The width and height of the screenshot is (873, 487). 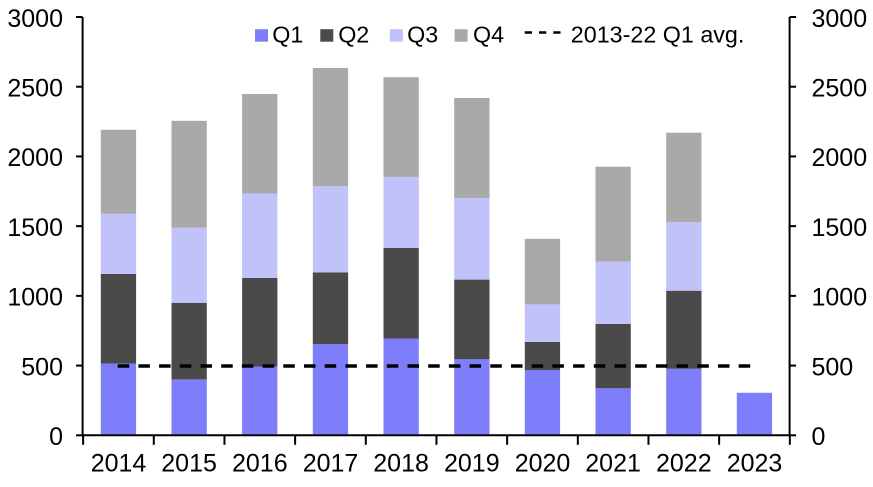 I want to click on svg-text: 2018, so click(x=401, y=464).